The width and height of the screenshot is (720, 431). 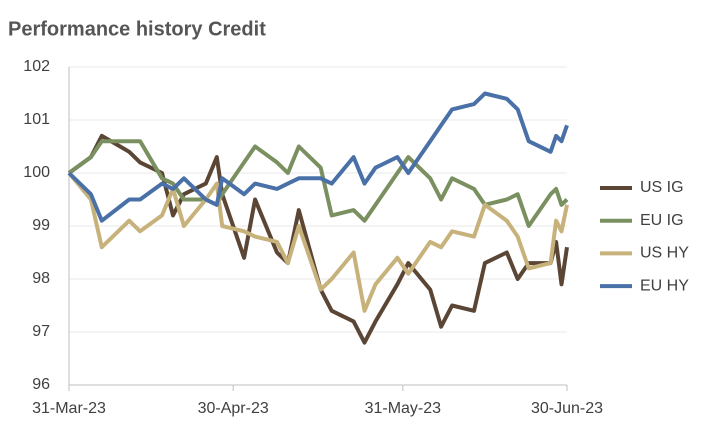 I want to click on x-tick-label: 31-May-23, so click(x=403, y=408).